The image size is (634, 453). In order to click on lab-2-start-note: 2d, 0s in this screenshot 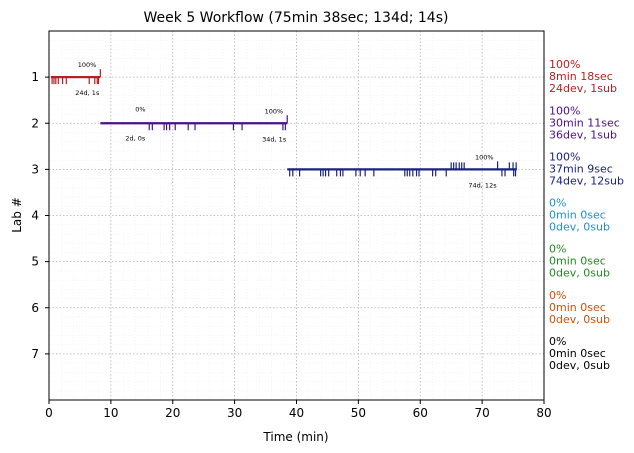, I will do `click(135, 138)`.